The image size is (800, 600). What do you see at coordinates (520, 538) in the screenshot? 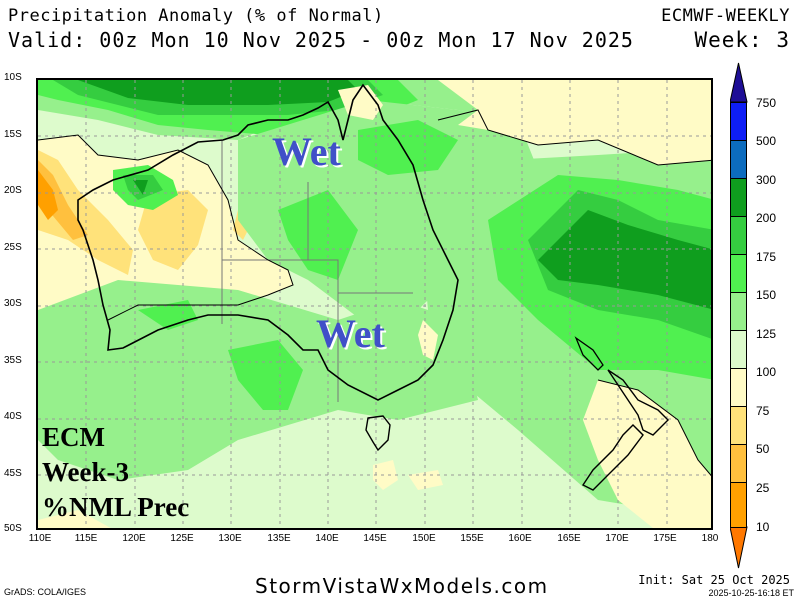
I see `lon-label: 160E` at bounding box center [520, 538].